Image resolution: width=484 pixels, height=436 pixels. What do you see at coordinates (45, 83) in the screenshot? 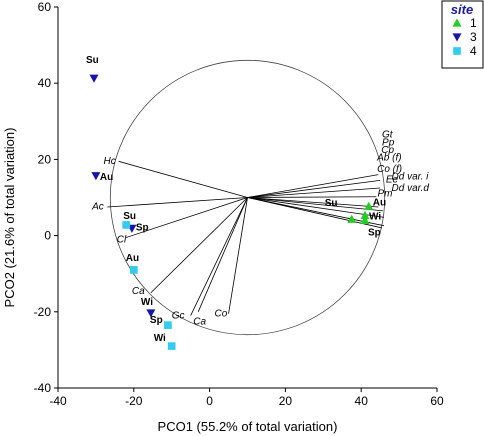
I see `y-tick-label: 40` at bounding box center [45, 83].